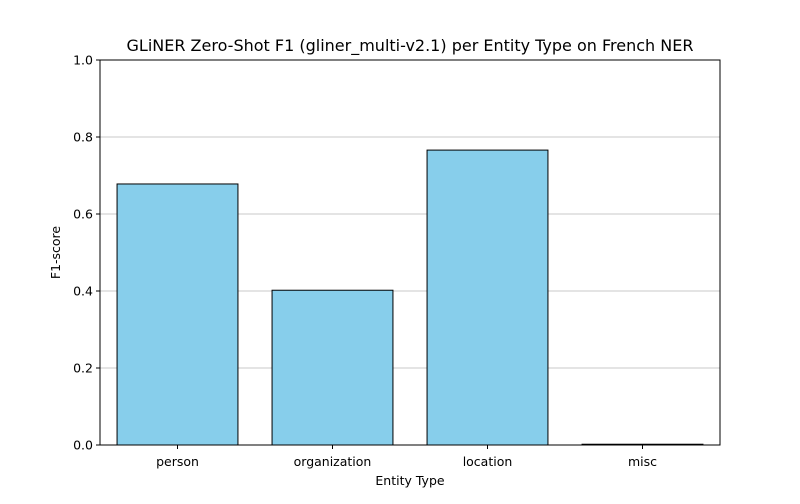 The height and width of the screenshot is (504, 800). What do you see at coordinates (642, 461) in the screenshot?
I see `x-tick-label-misc: misc` at bounding box center [642, 461].